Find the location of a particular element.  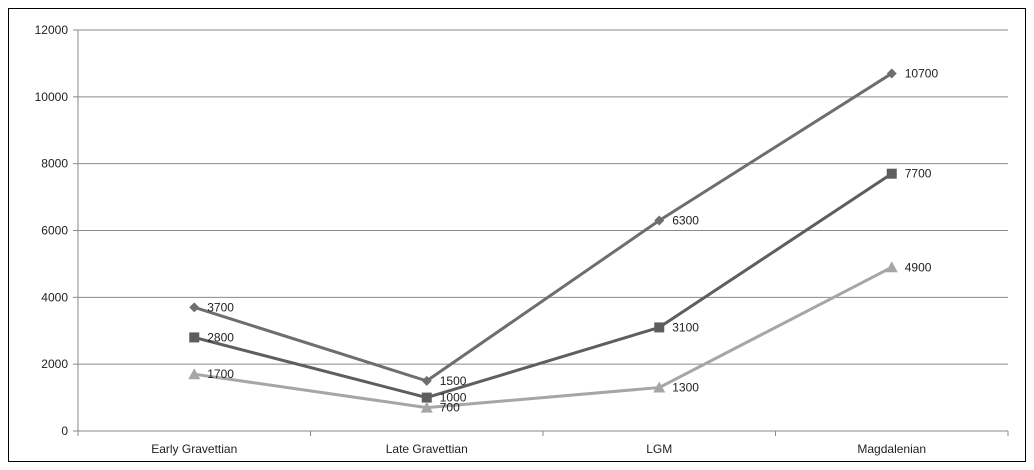

data-label: 3100 is located at coordinates (685, 327).